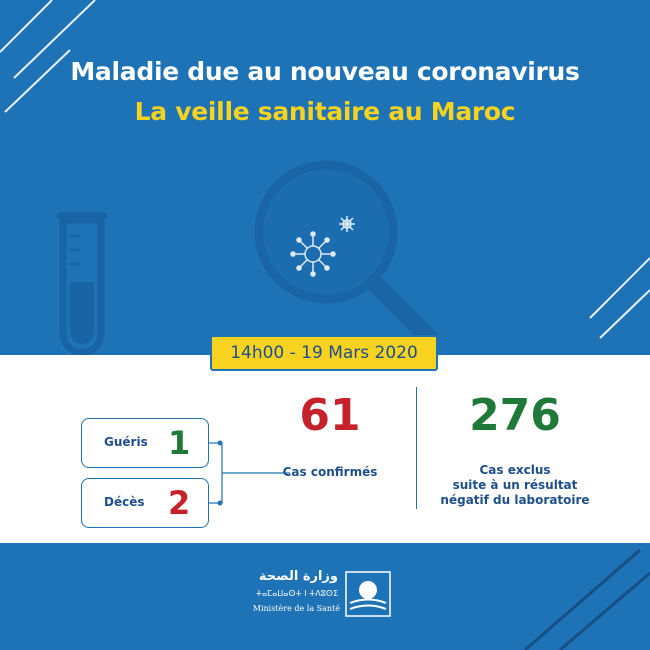 Image resolution: width=650 pixels, height=650 pixels. I want to click on confirmed-label: Cas confirmés, so click(330, 472).